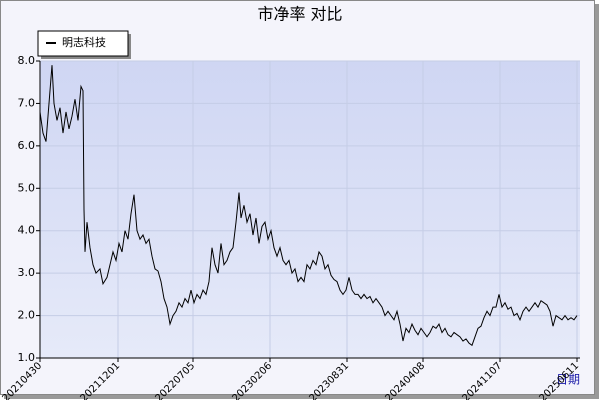 The height and width of the screenshot is (400, 600). Describe the element at coordinates (299, 14) in the screenshot. I see `chart-title: 市净率 对比` at that location.